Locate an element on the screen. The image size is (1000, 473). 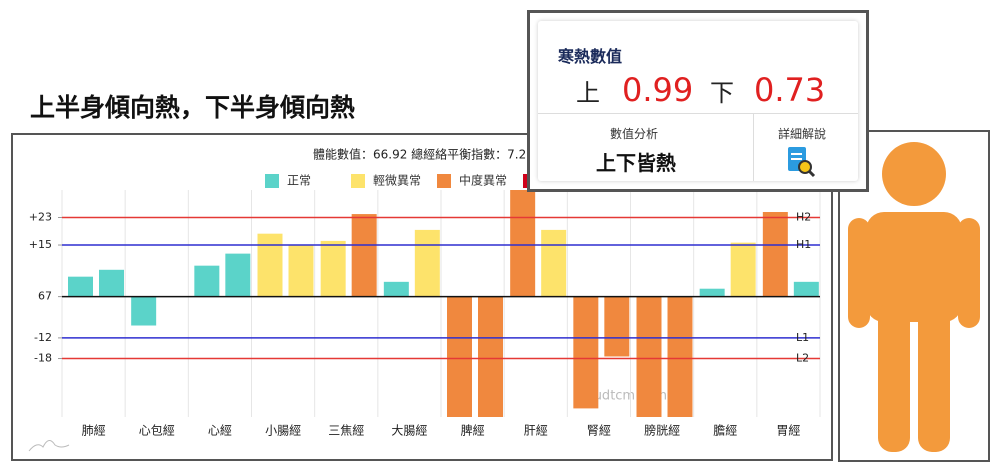
person-icon is located at coordinates (914, 297).